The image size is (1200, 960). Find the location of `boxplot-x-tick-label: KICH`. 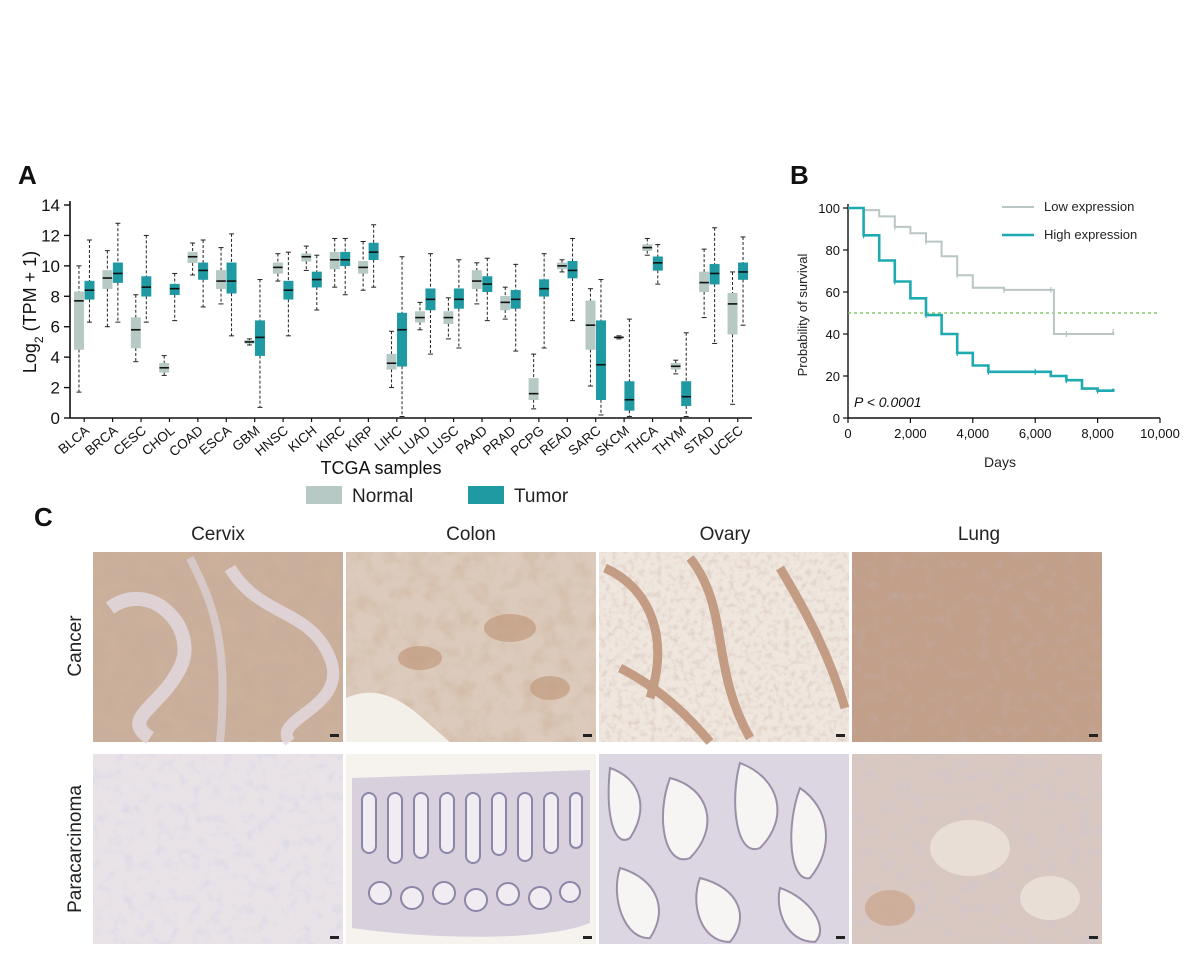

boxplot-x-tick-label: KICH is located at coordinates (302, 439).